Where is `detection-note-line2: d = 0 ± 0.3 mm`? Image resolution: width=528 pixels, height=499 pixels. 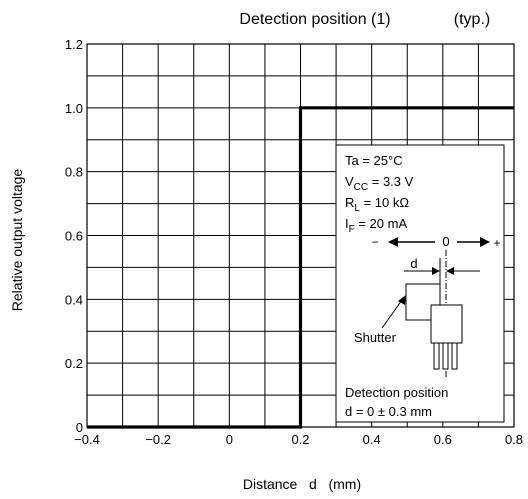
detection-note-line2: d = 0 ± 0.3 mm is located at coordinates (388, 411).